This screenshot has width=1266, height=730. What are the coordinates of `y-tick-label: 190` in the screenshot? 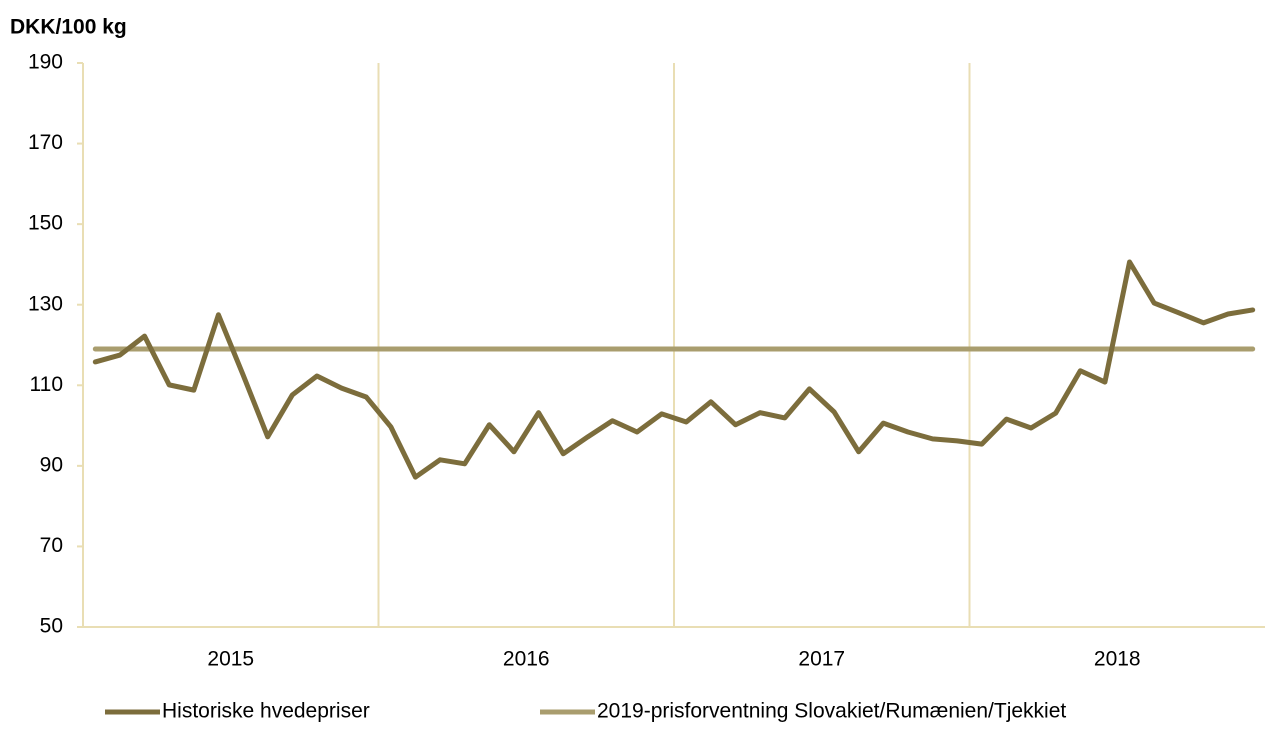 It's located at (45, 62).